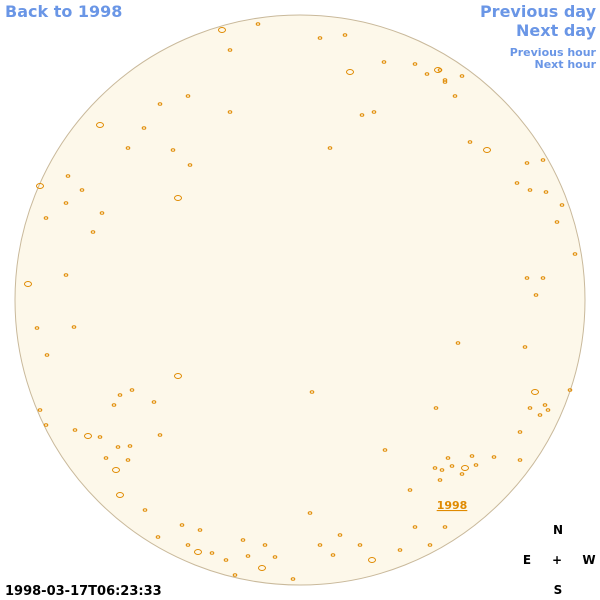 The width and height of the screenshot is (600, 600). I want to click on next-day-link: Next day, so click(556, 30).